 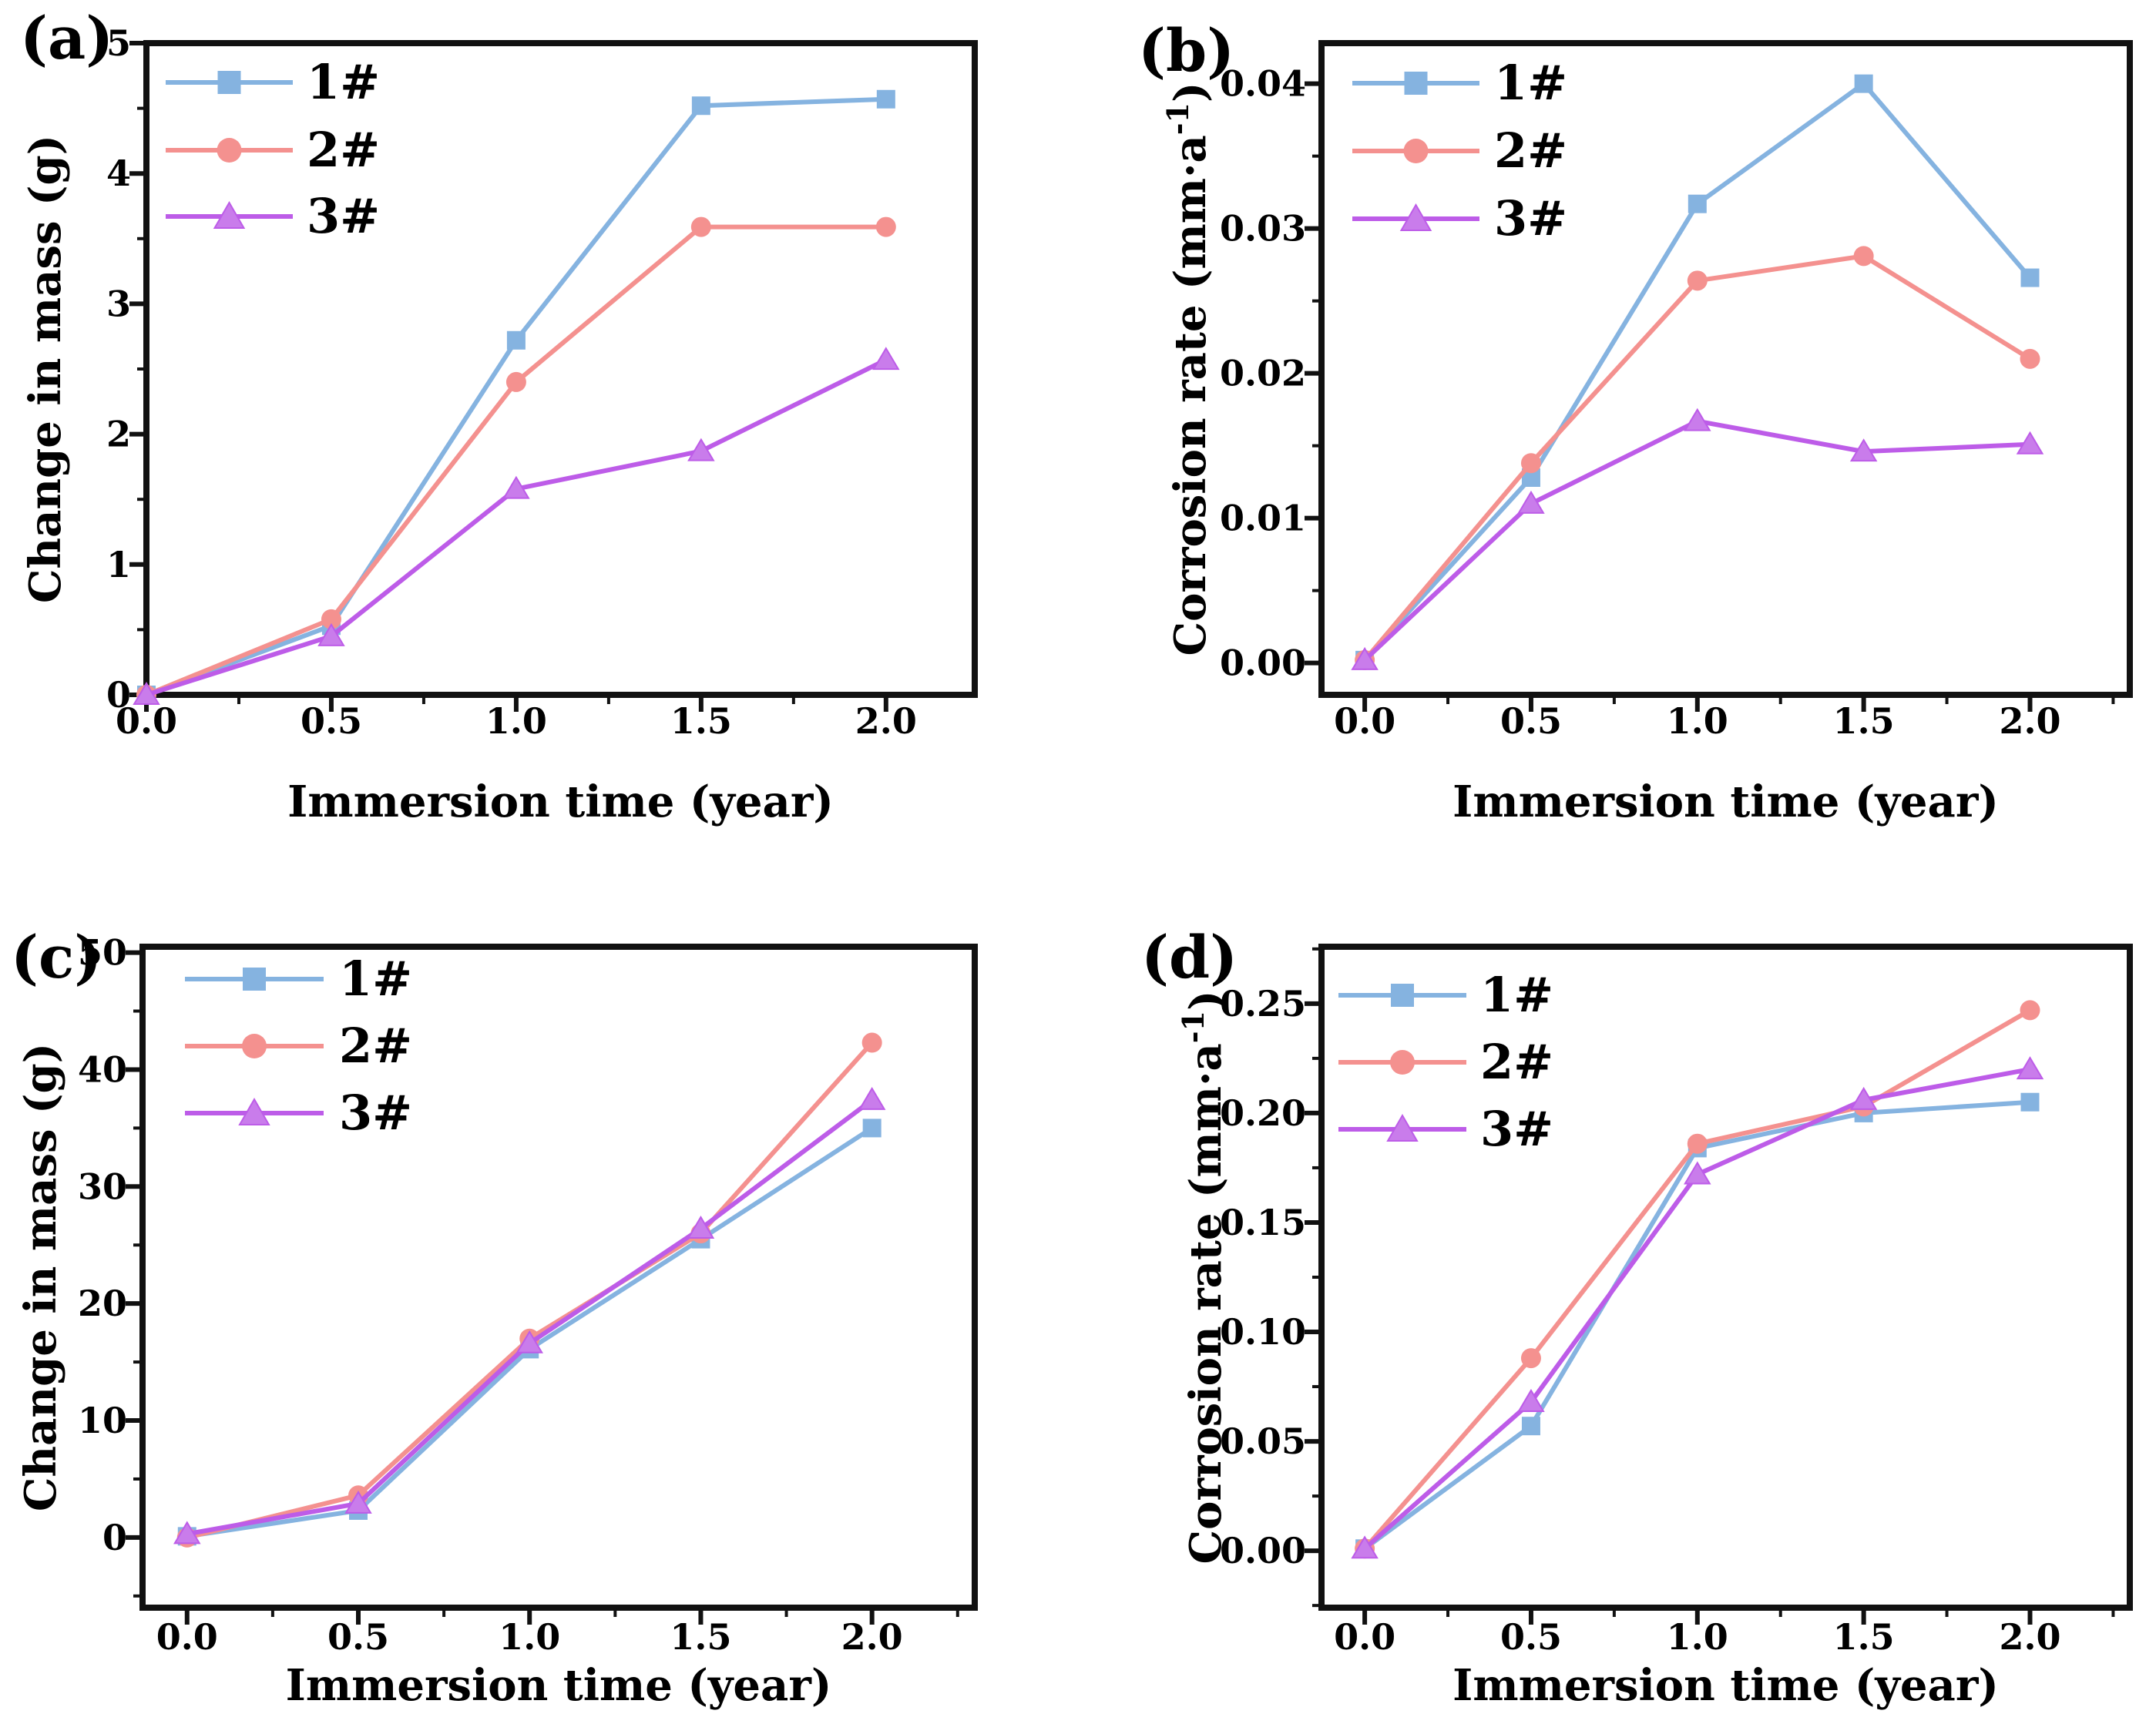 I want to click on y-tick-label: 0.02, so click(x=1263, y=374).